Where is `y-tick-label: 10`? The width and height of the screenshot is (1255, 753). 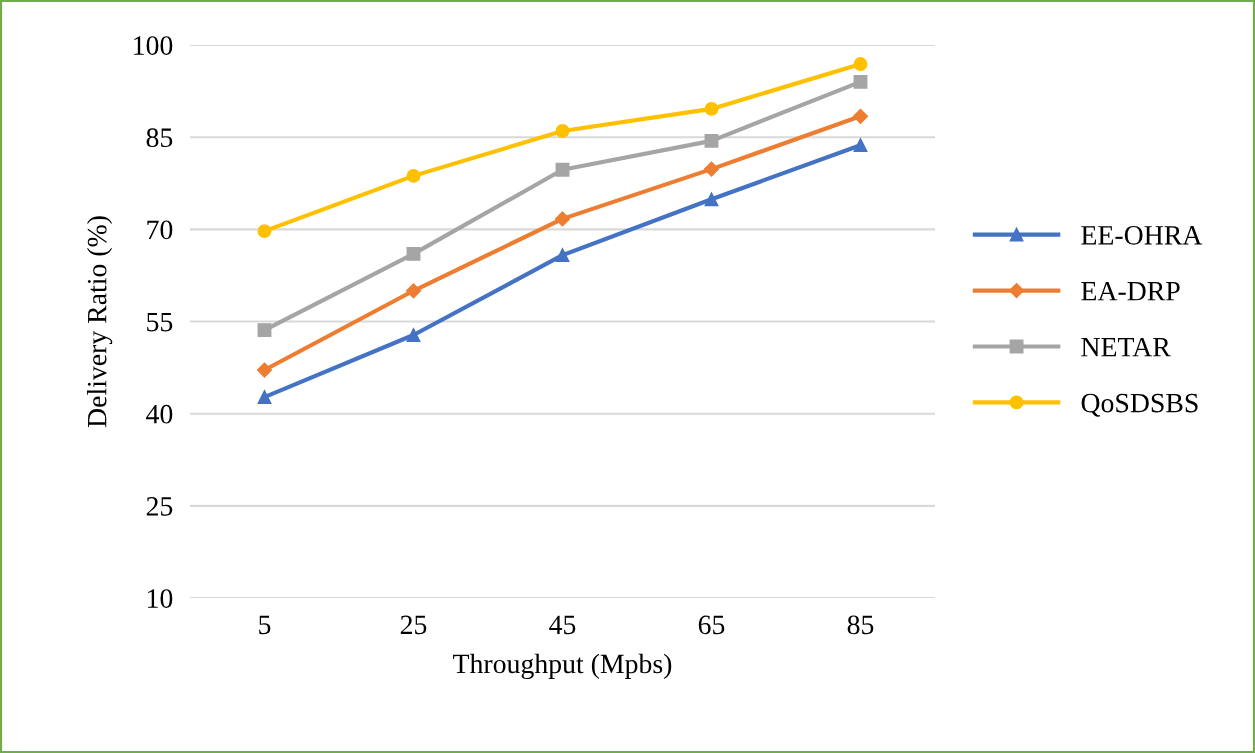
y-tick-label: 10 is located at coordinates (160, 598).